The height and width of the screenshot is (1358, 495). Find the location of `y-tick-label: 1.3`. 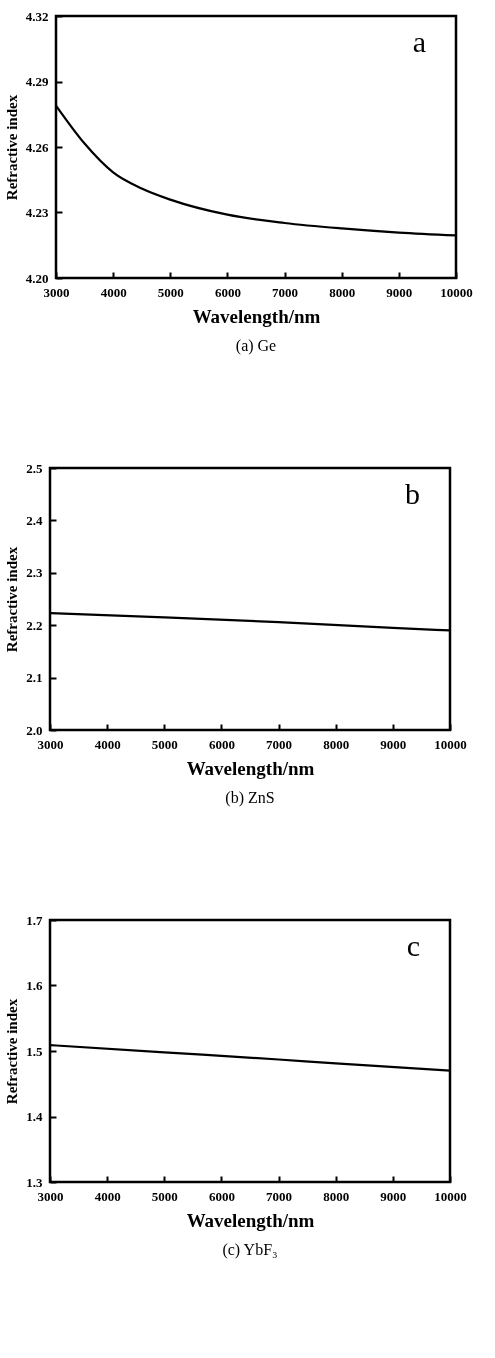

y-tick-label: 1.3 is located at coordinates (34, 1182).